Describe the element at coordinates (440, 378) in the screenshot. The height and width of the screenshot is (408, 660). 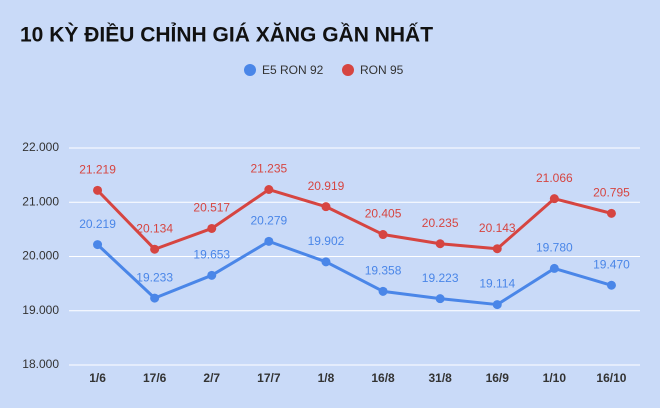
I see `x-tick-label: 31/8` at that location.